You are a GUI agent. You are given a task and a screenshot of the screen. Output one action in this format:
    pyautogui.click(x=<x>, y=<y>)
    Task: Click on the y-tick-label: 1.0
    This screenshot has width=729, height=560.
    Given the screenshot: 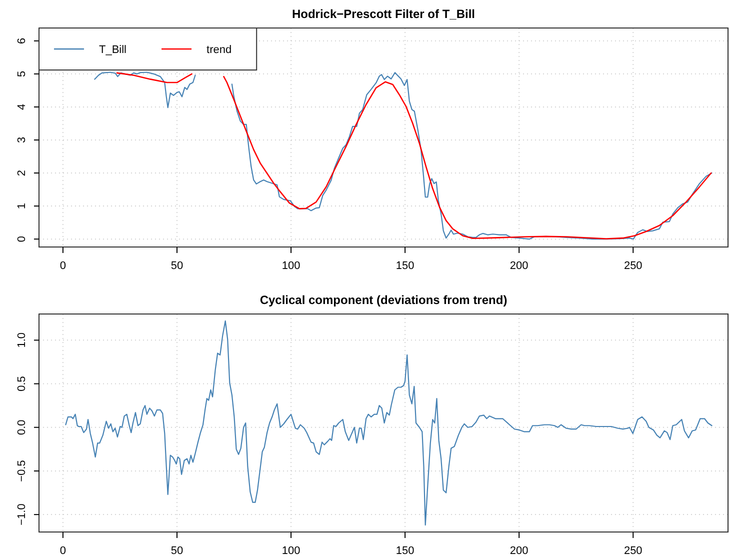 What is the action you would take?
    pyautogui.click(x=22, y=340)
    